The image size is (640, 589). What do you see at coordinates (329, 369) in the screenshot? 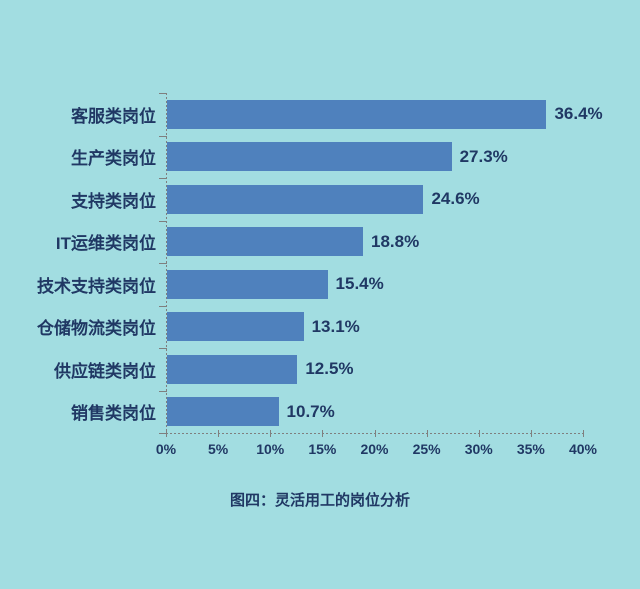
I see `value-label: 12.5%` at bounding box center [329, 369].